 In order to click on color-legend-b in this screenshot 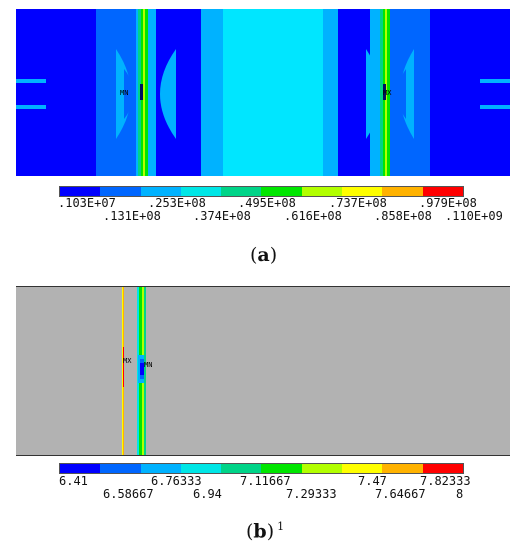, I will do `click(261, 468)`.